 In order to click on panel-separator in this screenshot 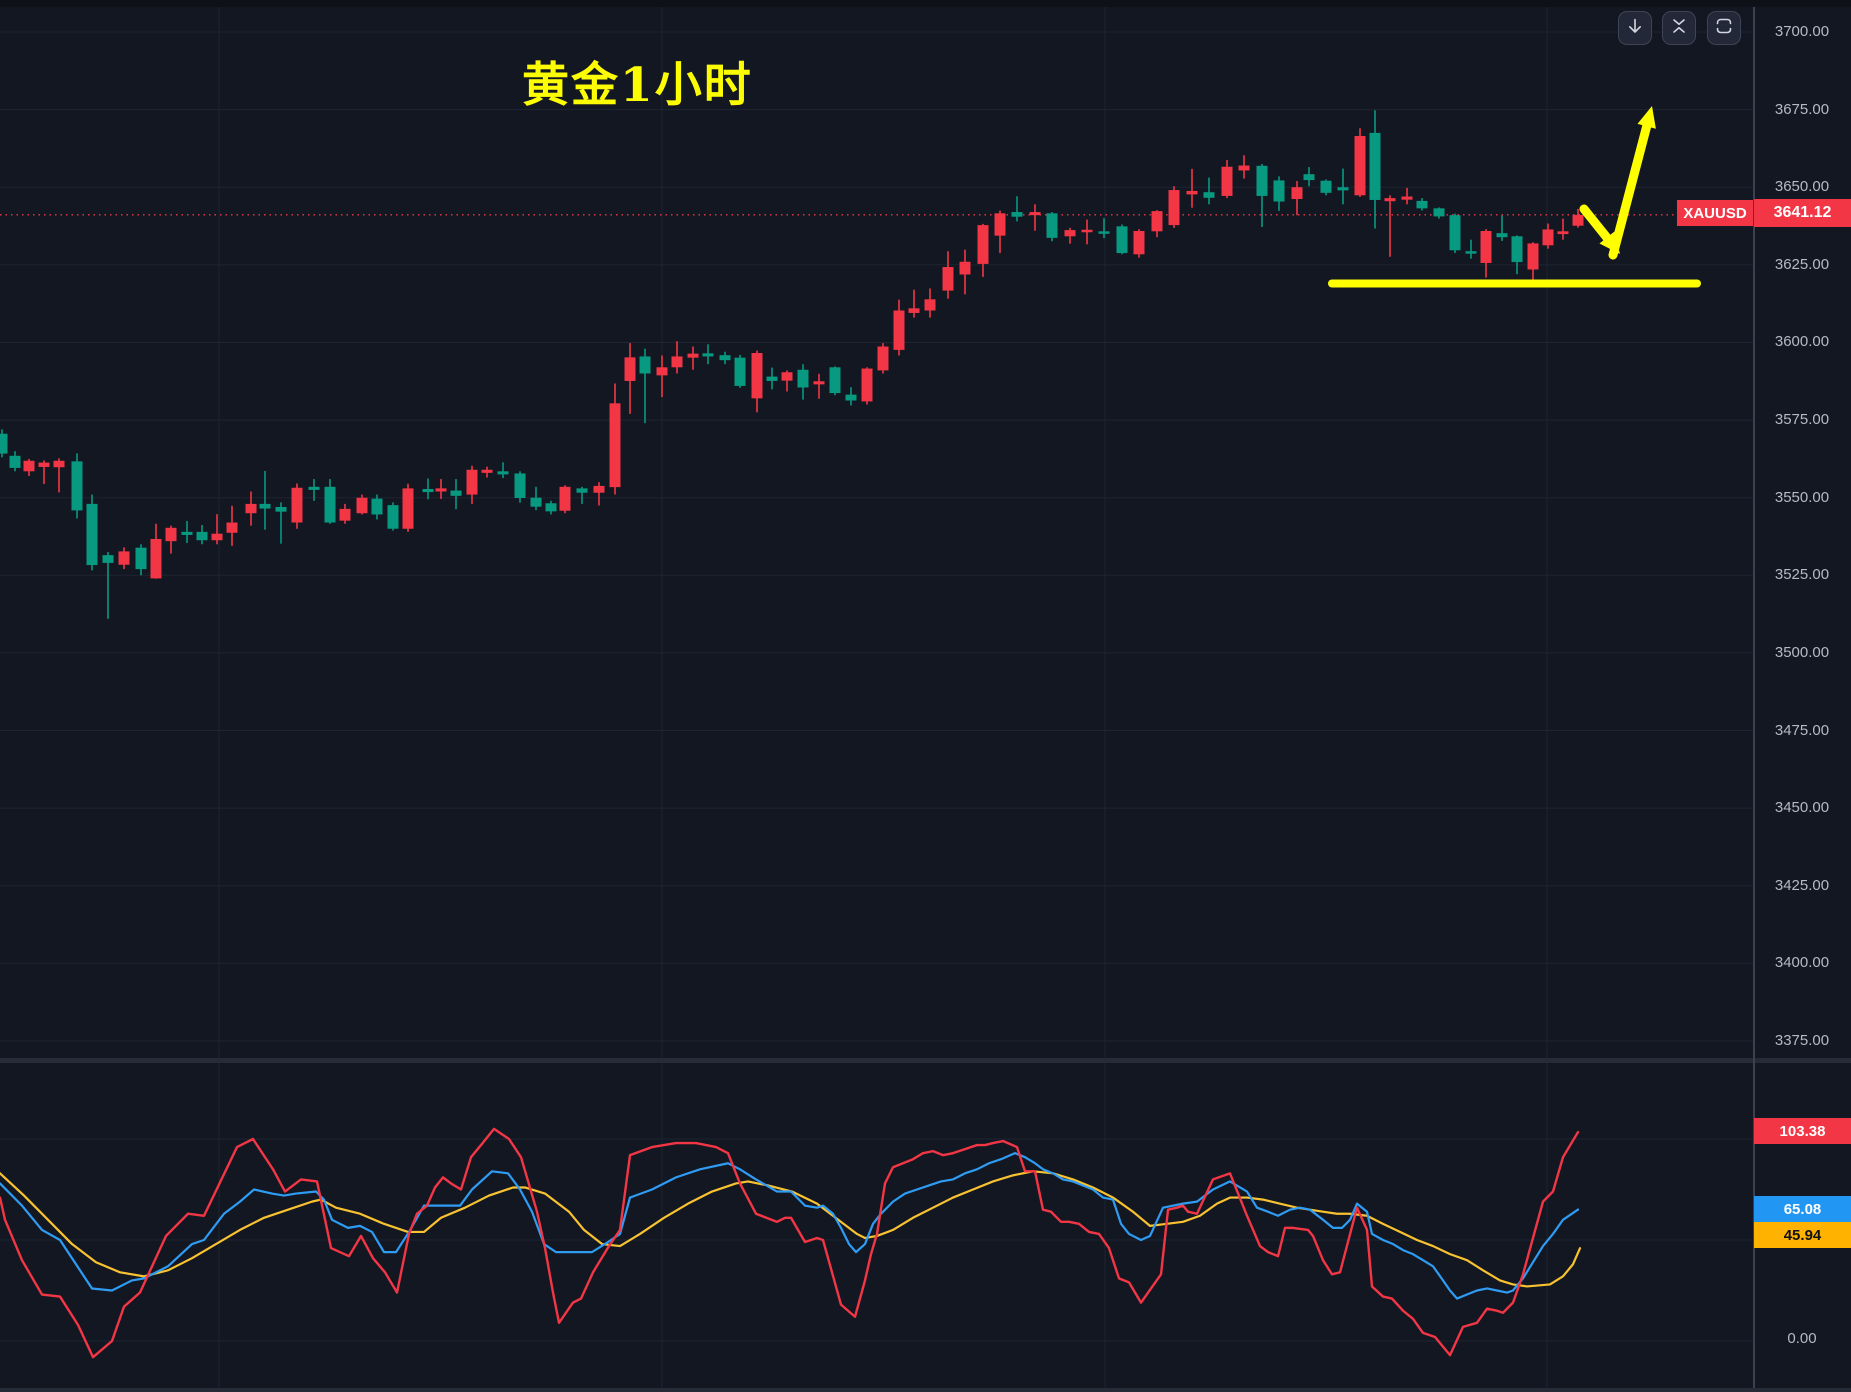, I will do `click(925, 1060)`.